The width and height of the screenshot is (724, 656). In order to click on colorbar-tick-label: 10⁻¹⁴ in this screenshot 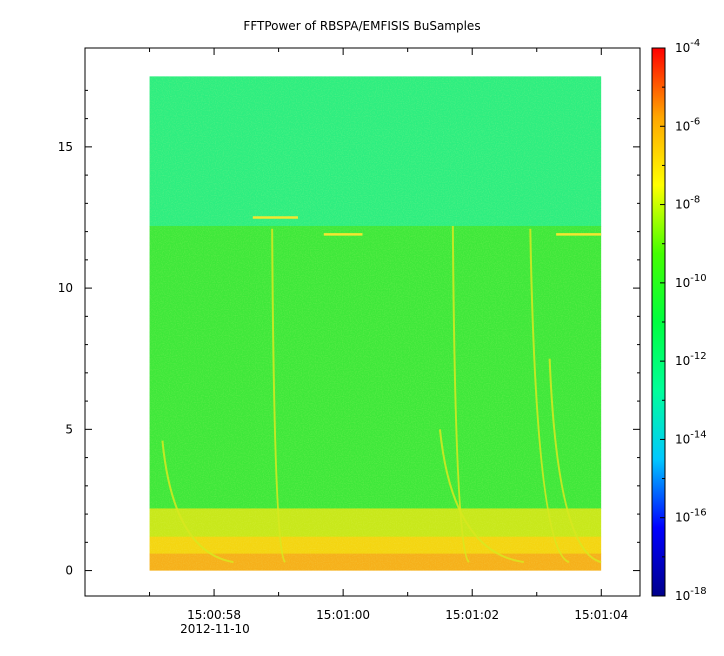, I will do `click(691, 437)`.